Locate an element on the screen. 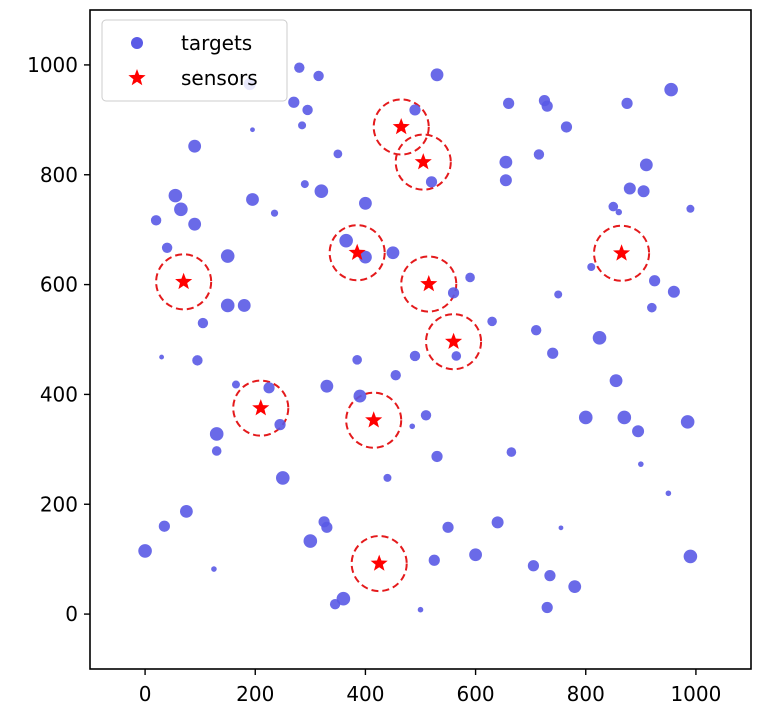 The image size is (760, 720). legend: targets sensors is located at coordinates (194, 60).